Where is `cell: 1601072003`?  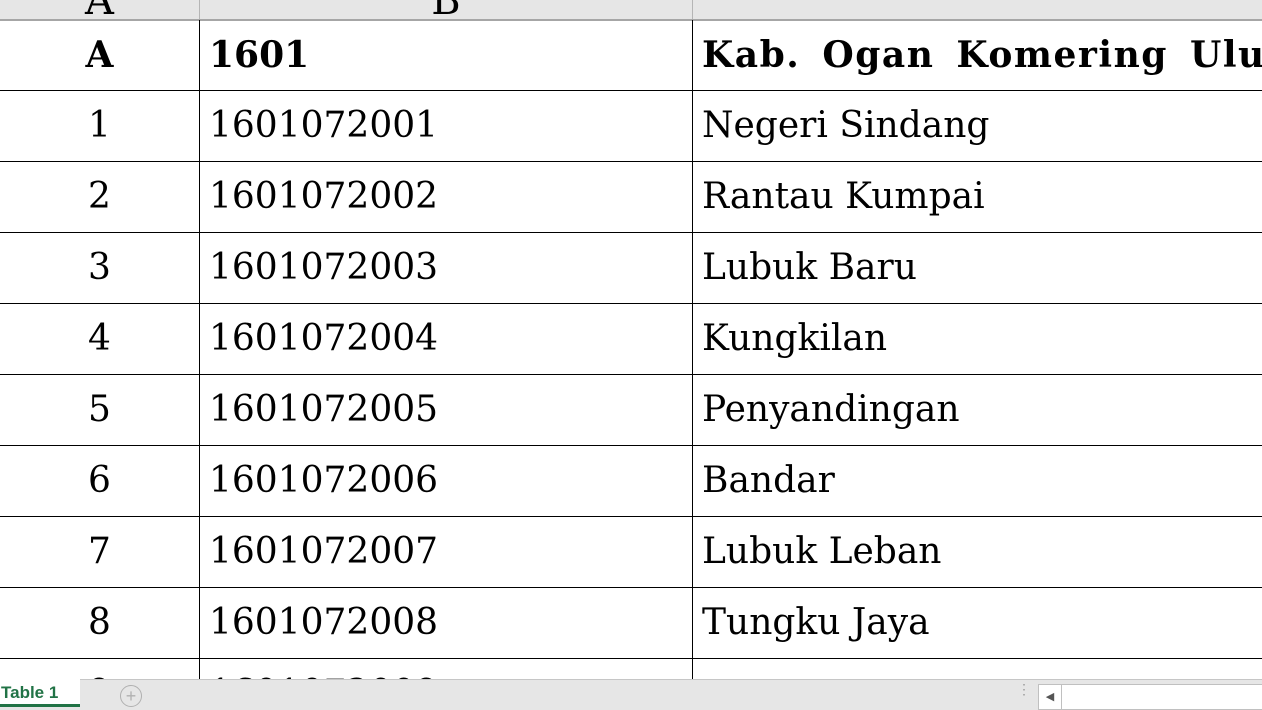 cell: 1601072003 is located at coordinates (446, 268).